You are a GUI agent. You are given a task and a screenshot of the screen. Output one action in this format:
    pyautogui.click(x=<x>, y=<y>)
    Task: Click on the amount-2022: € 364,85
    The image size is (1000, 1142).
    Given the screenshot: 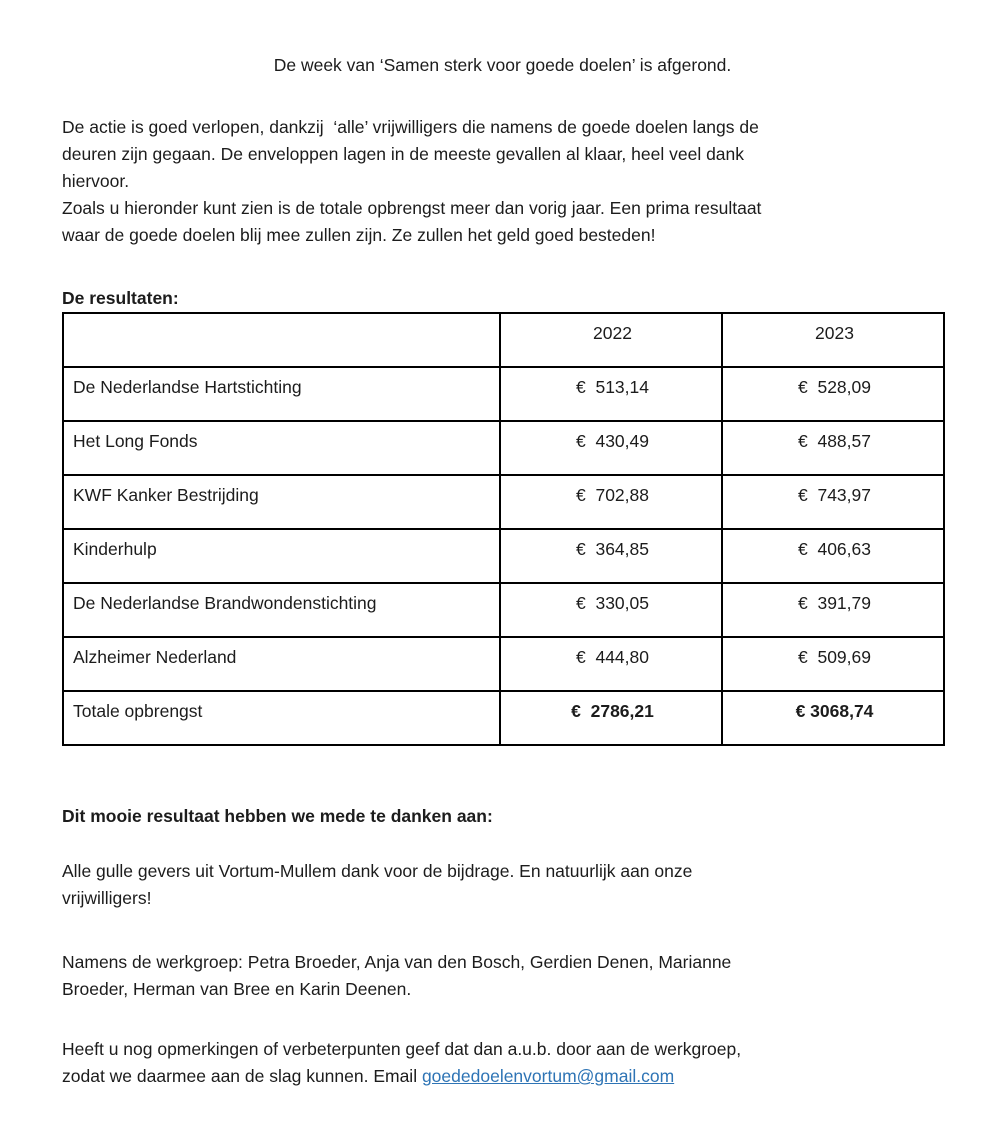 What is the action you would take?
    pyautogui.click(x=611, y=556)
    